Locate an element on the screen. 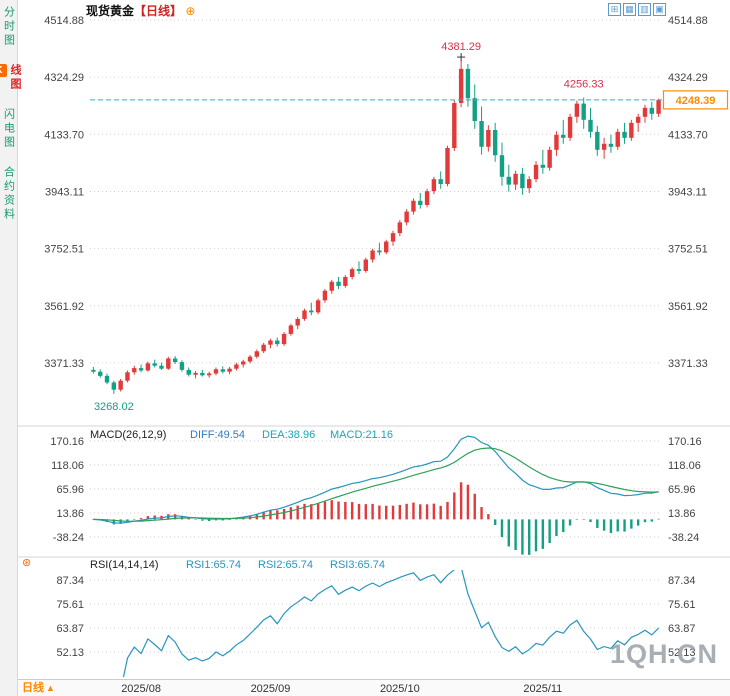 The width and height of the screenshot is (730, 696). bottom-bar is located at coordinates (365, 687).